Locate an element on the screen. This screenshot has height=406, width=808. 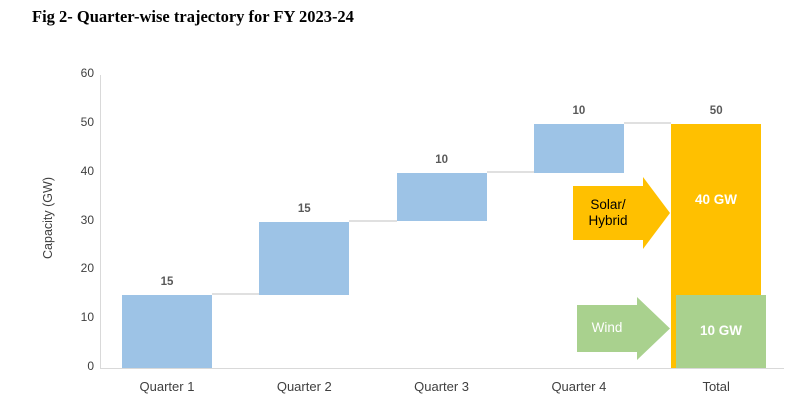
total-bar-wind-segment is located at coordinates (721, 331).